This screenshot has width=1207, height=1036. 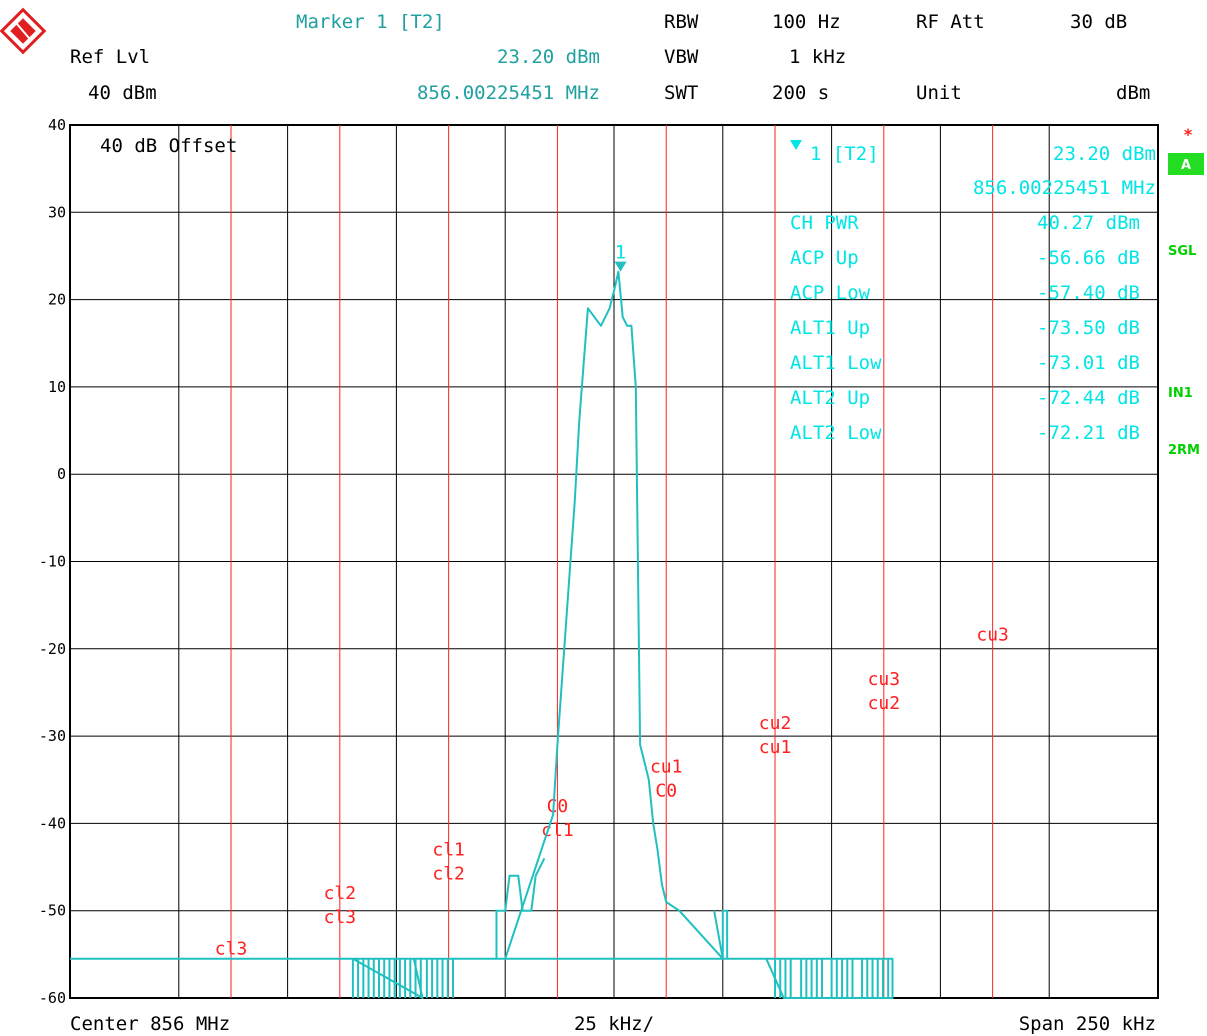 I want to click on trace-noise-floor, so click(x=620, y=927).